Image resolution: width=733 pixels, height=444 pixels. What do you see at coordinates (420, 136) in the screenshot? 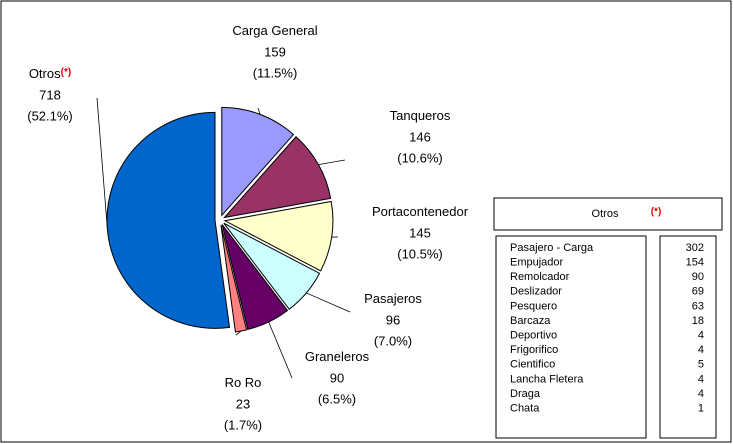
I see `slice-value: 146` at bounding box center [420, 136].